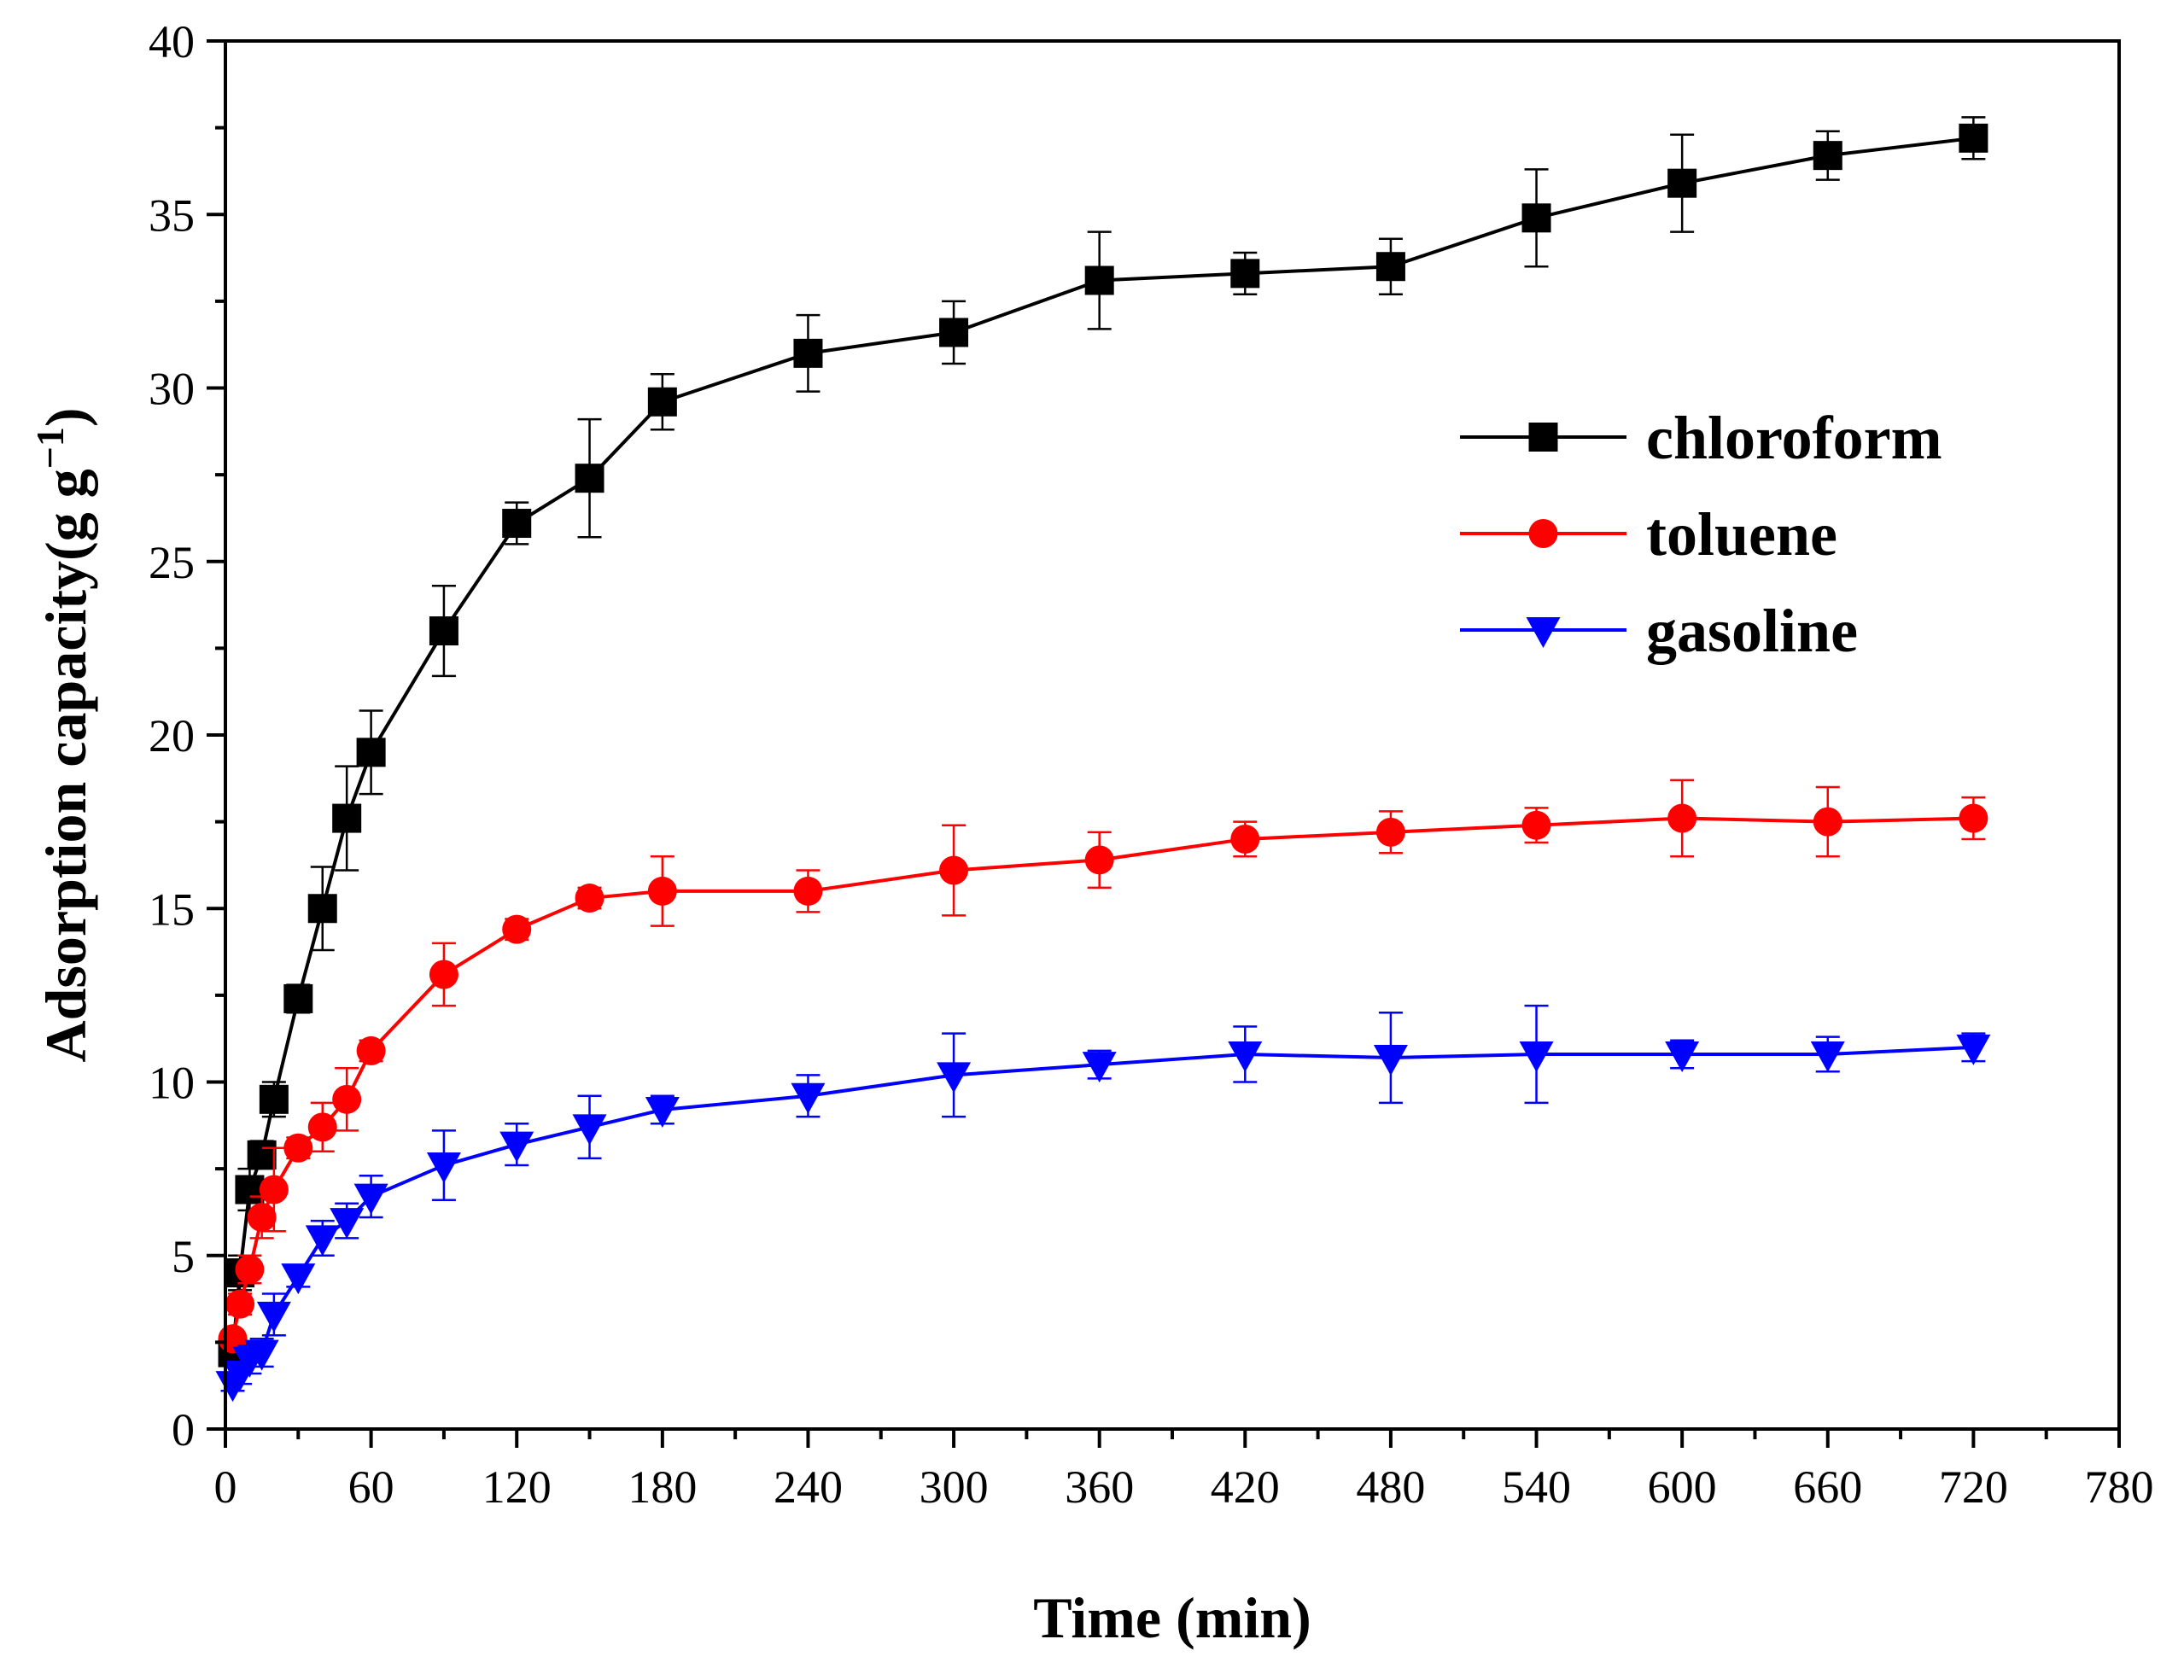 The width and height of the screenshot is (2184, 1680). Describe the element at coordinates (2119, 1487) in the screenshot. I see `x-tick-label: 780` at that location.